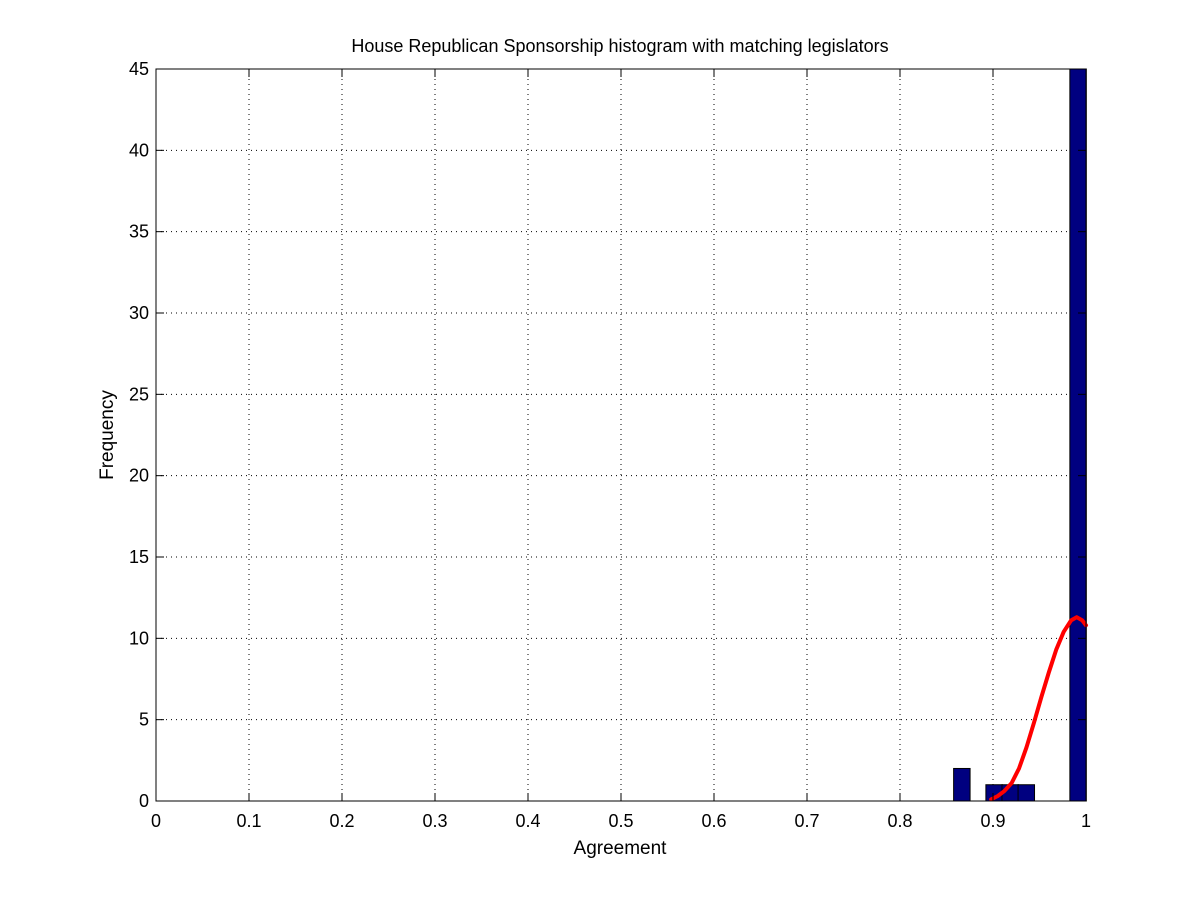 The width and height of the screenshot is (1200, 900). Describe the element at coordinates (1020, 435) in the screenshot. I see `histogram-bars` at that location.